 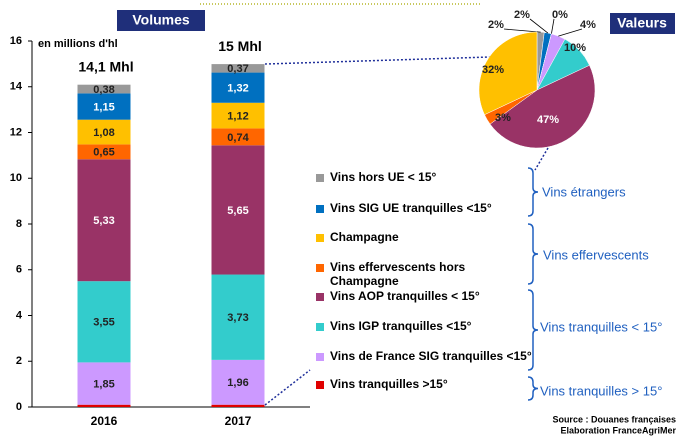 I want to click on y-tick-label: 8, so click(x=19, y=224).